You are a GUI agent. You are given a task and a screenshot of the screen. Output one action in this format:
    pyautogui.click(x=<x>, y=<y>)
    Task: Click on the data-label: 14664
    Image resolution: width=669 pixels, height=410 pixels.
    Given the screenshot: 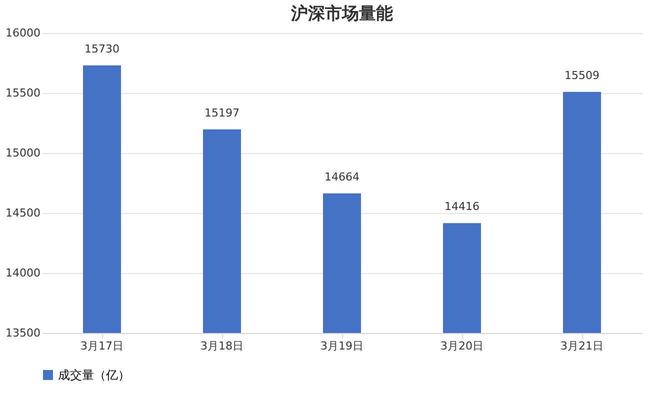 What is the action you would take?
    pyautogui.click(x=342, y=177)
    